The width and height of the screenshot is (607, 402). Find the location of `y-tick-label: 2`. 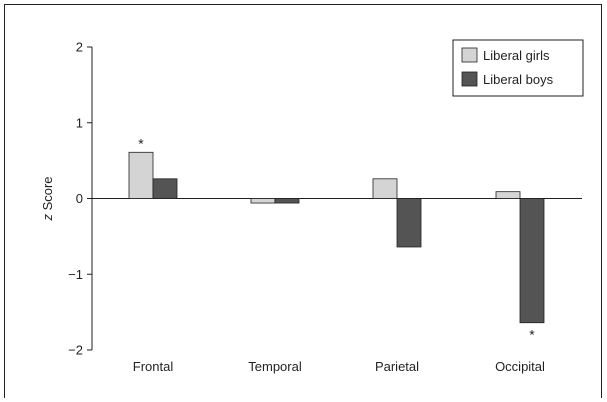

y-tick-label: 2 is located at coordinates (79, 47).